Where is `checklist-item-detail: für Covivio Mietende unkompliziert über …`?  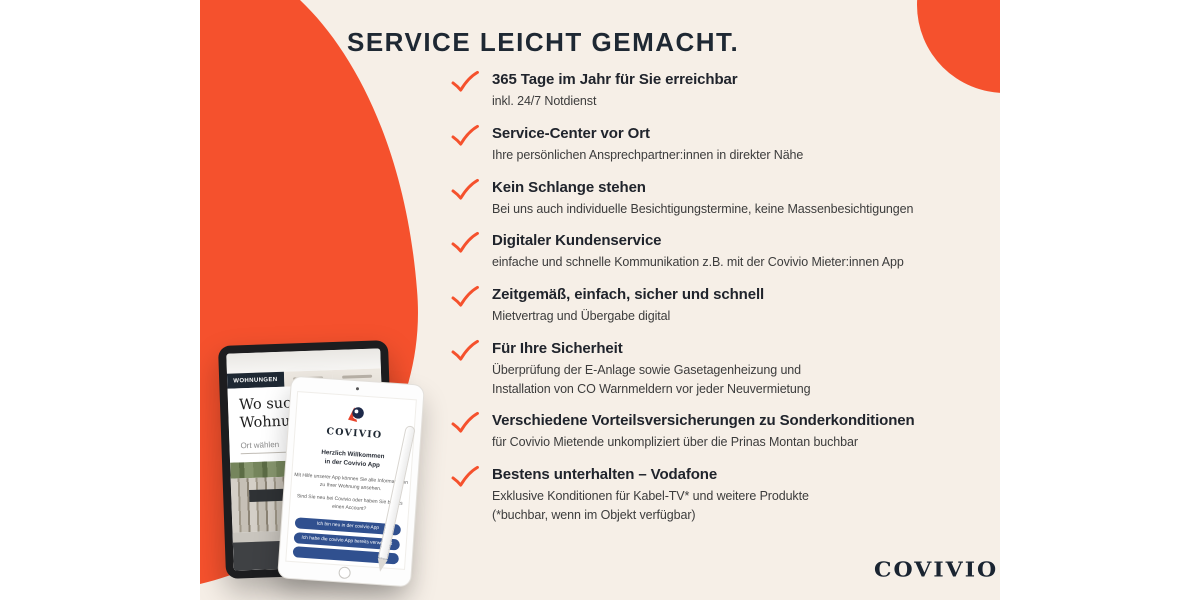
checklist-item-detail: für Covivio Mietende unkompliziert über … is located at coordinates (675, 442).